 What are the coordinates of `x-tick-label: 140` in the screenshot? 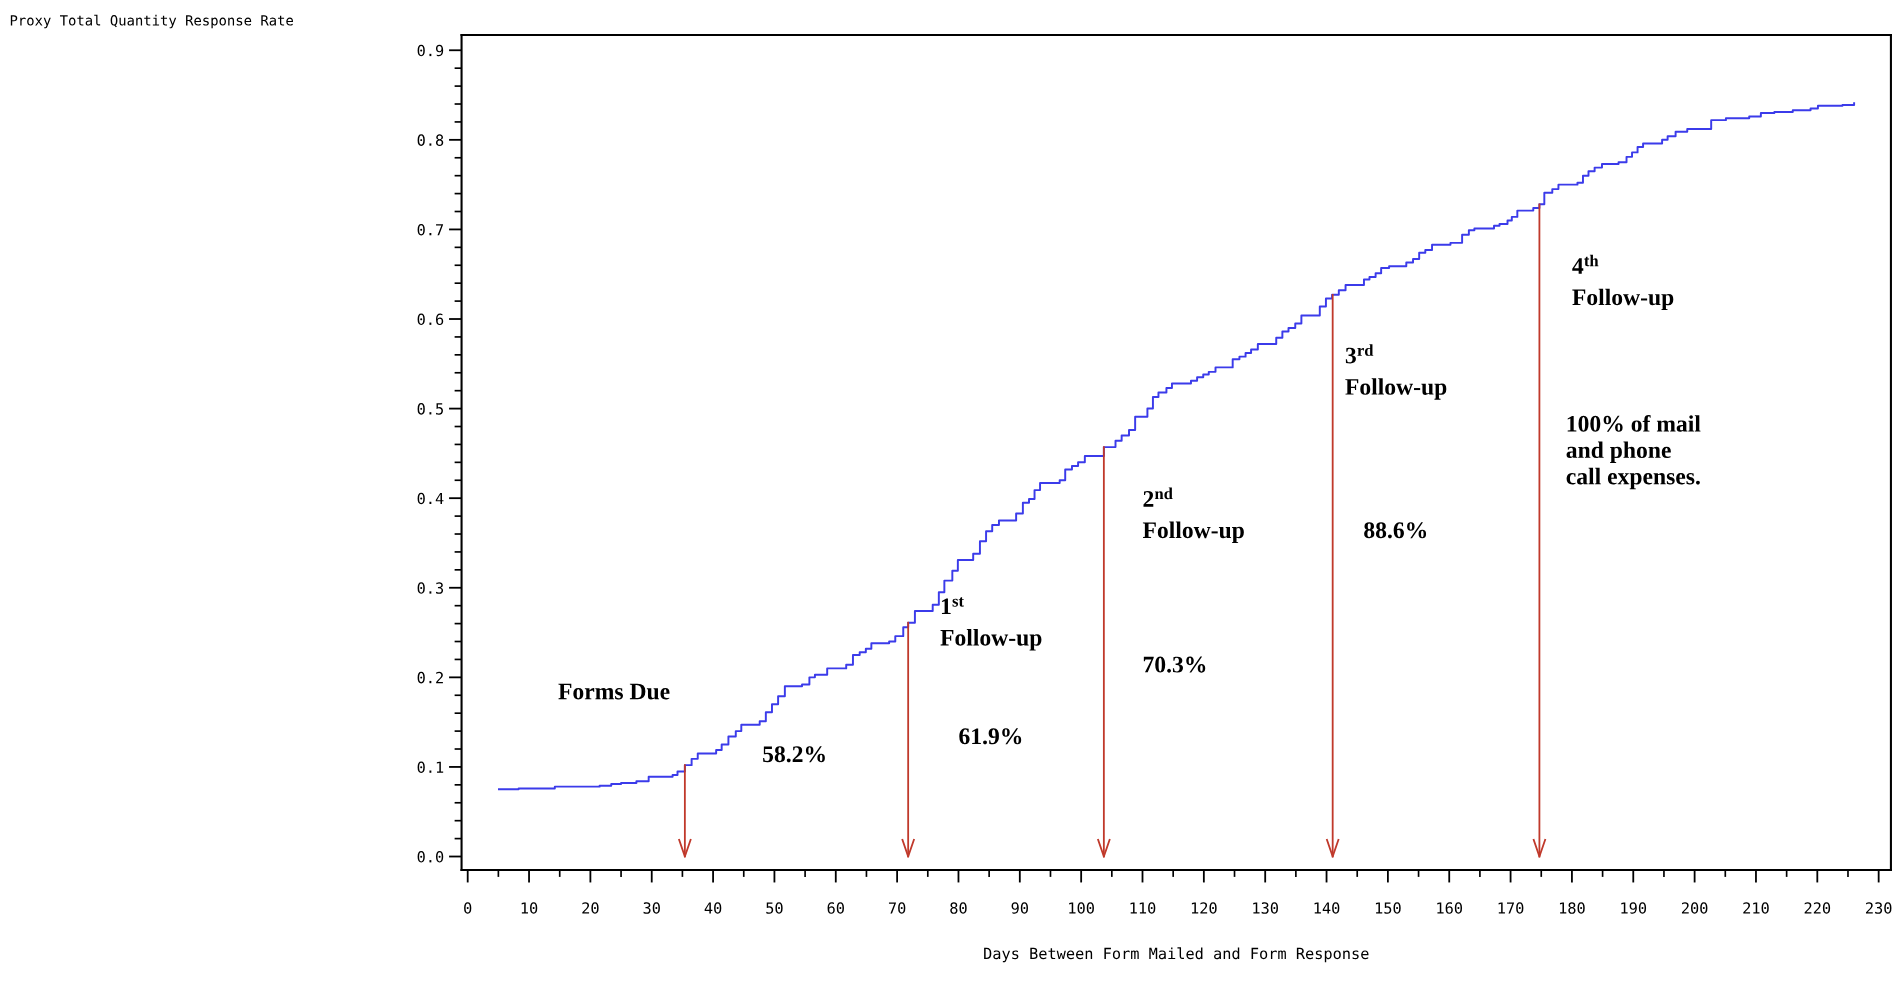 It's located at (1327, 908).